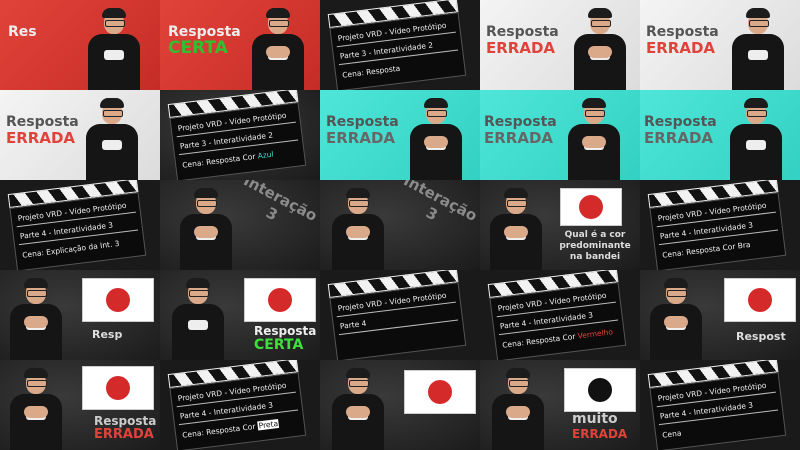 The image size is (800, 450). I want to click on clapperboard: Projeto VRD - Vídeo Protótipo Parte 4, so click(397, 315).